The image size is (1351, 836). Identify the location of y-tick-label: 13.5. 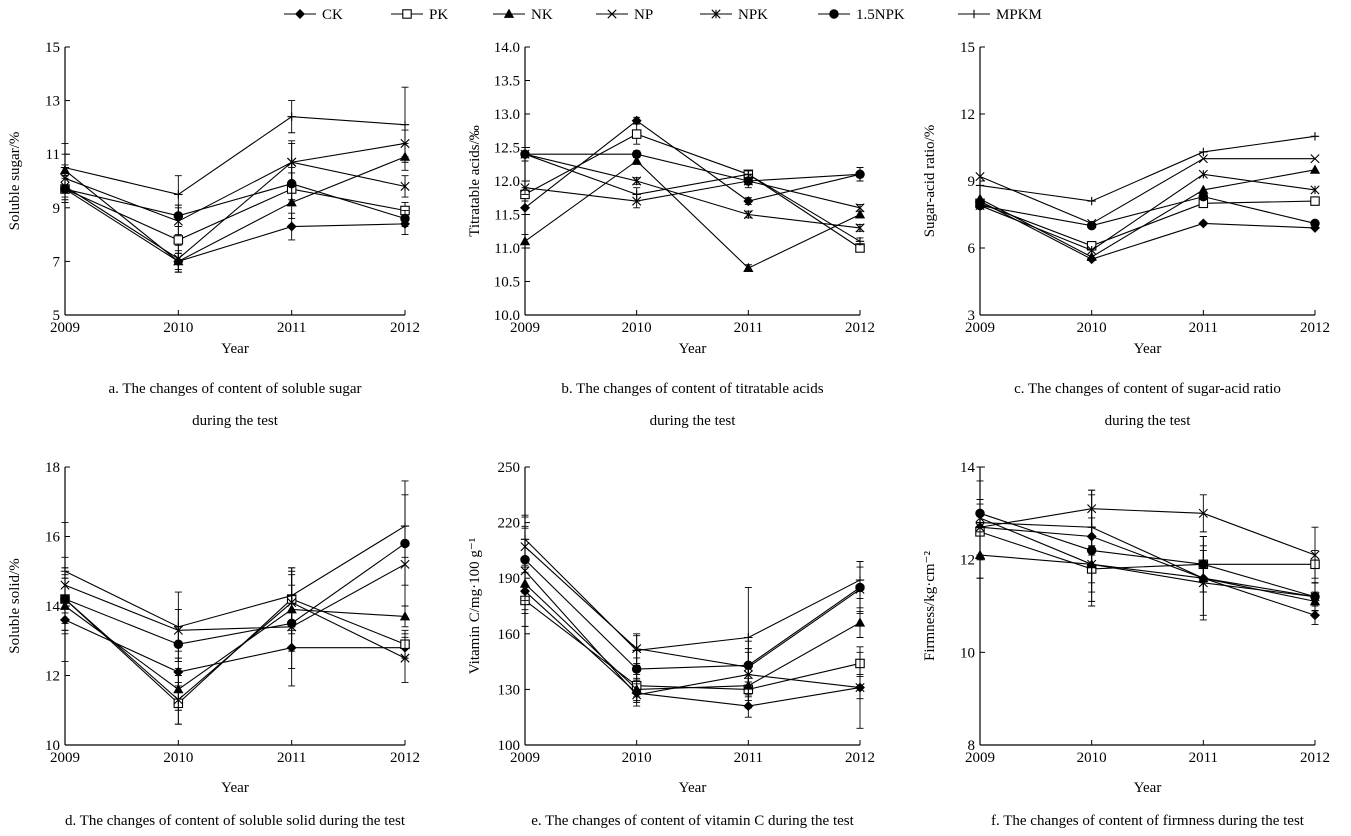
(507, 82).